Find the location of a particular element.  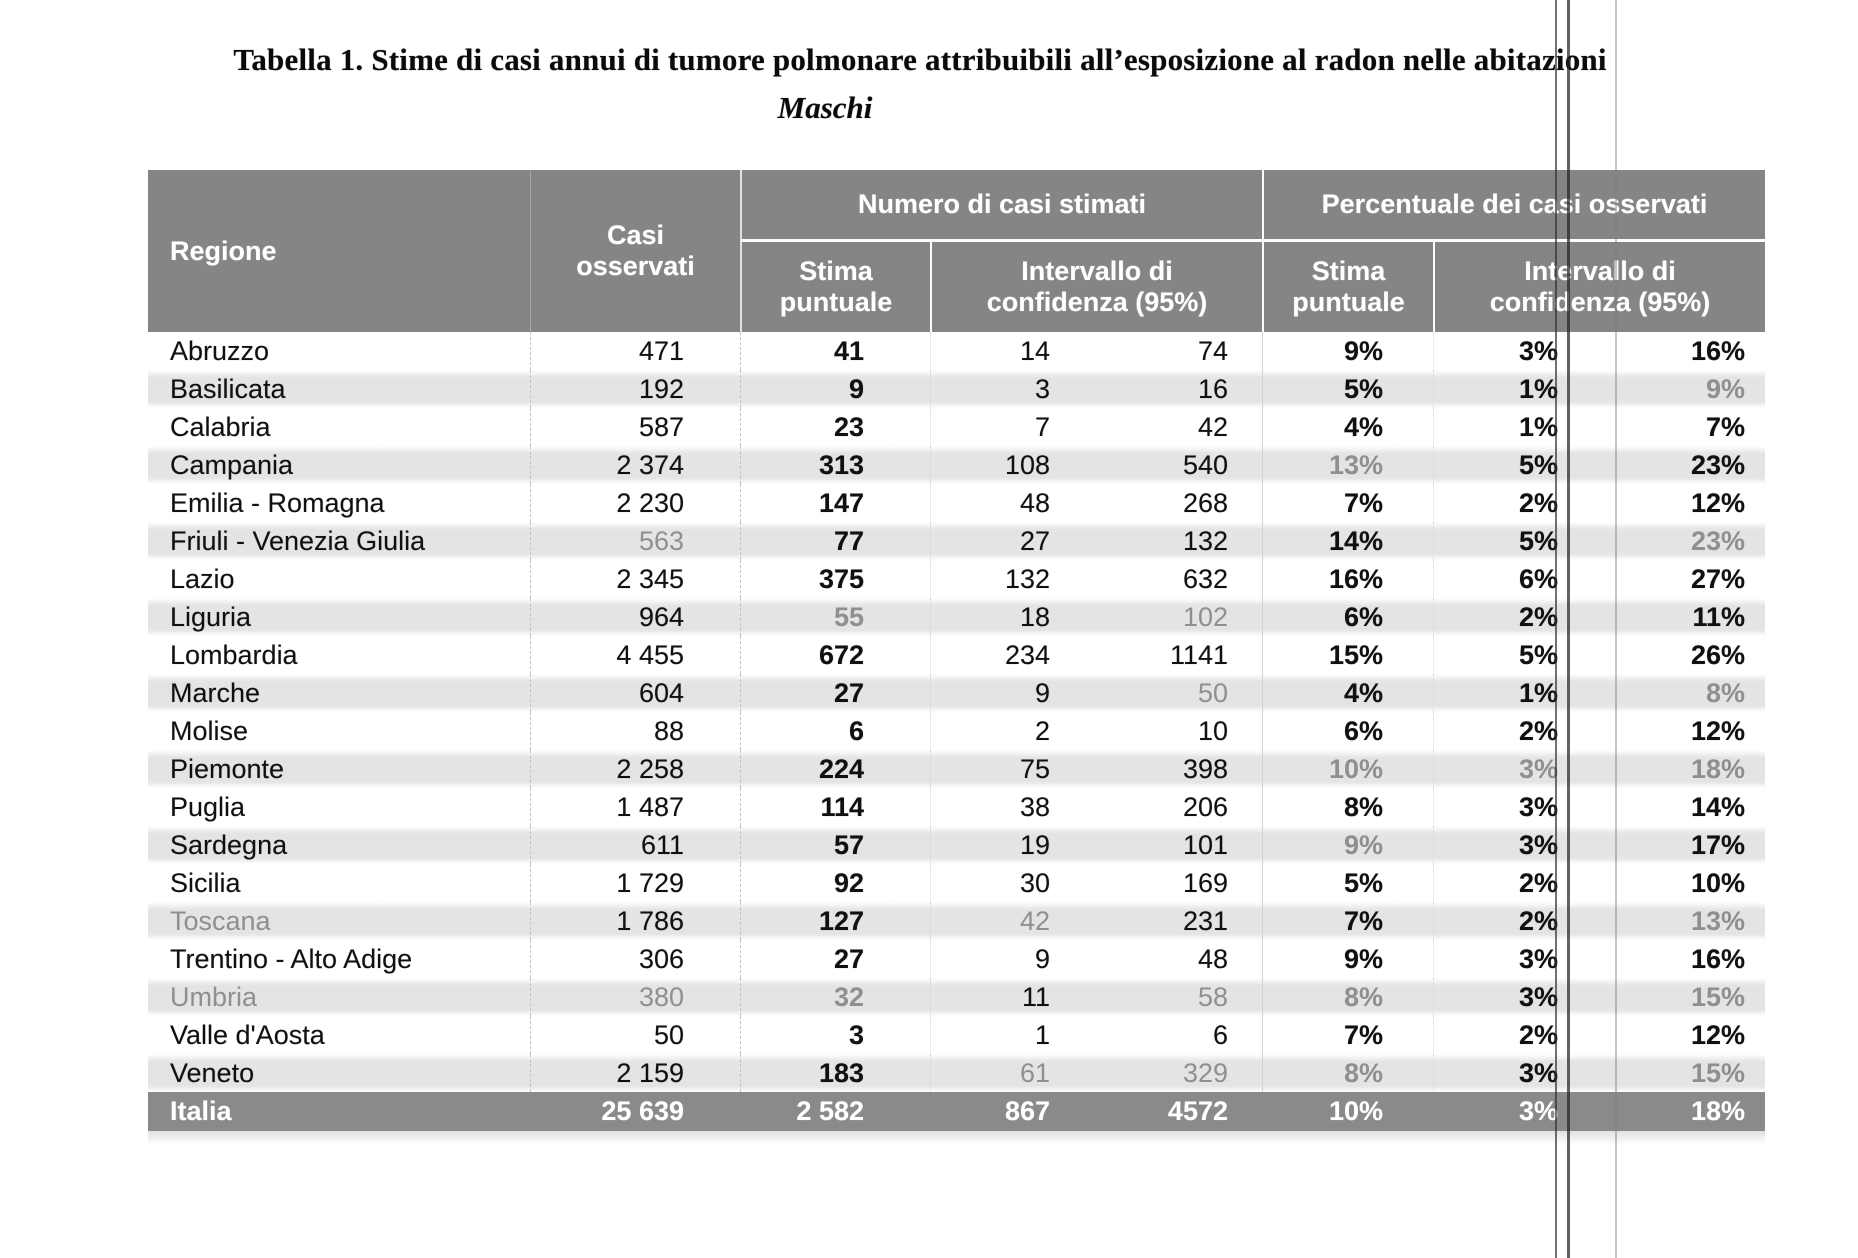

cell-ic-low: 867 is located at coordinates (1027, 1111).